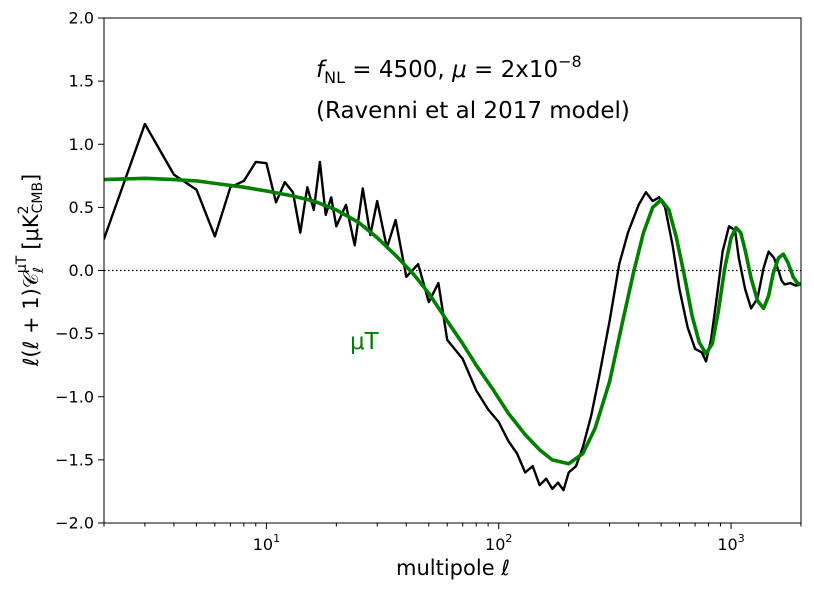 The image size is (814, 592). What do you see at coordinates (74, 333) in the screenshot?
I see `y-tick-label: −0.5` at bounding box center [74, 333].